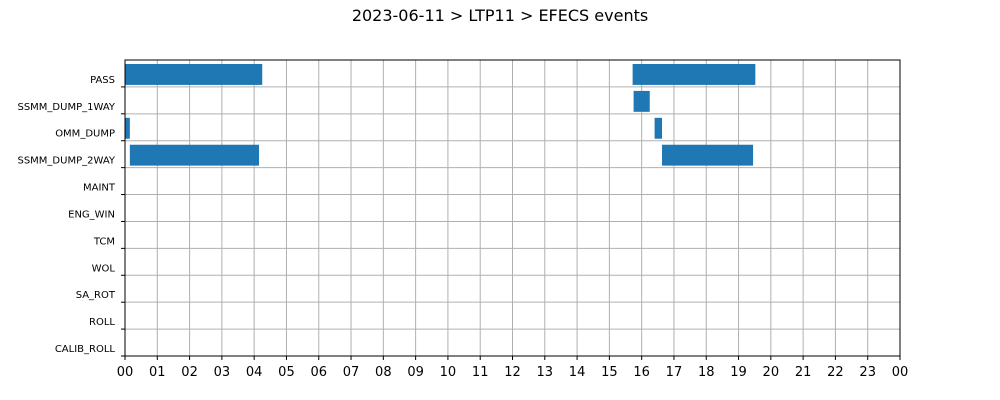 This screenshot has width=1000, height=400. I want to click on y-tick-label: OMM_DUMP, so click(85, 134).